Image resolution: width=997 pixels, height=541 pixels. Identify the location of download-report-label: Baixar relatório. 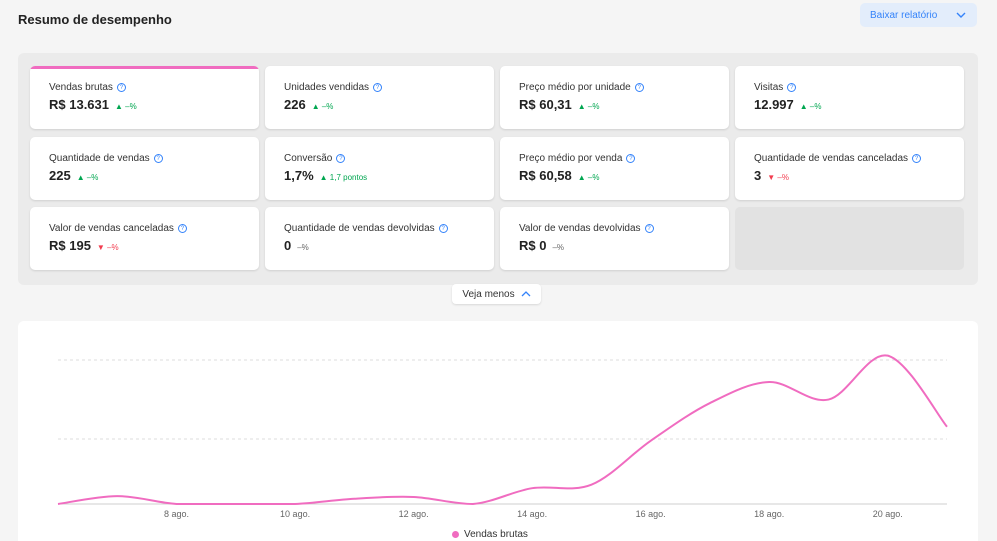
(904, 15).